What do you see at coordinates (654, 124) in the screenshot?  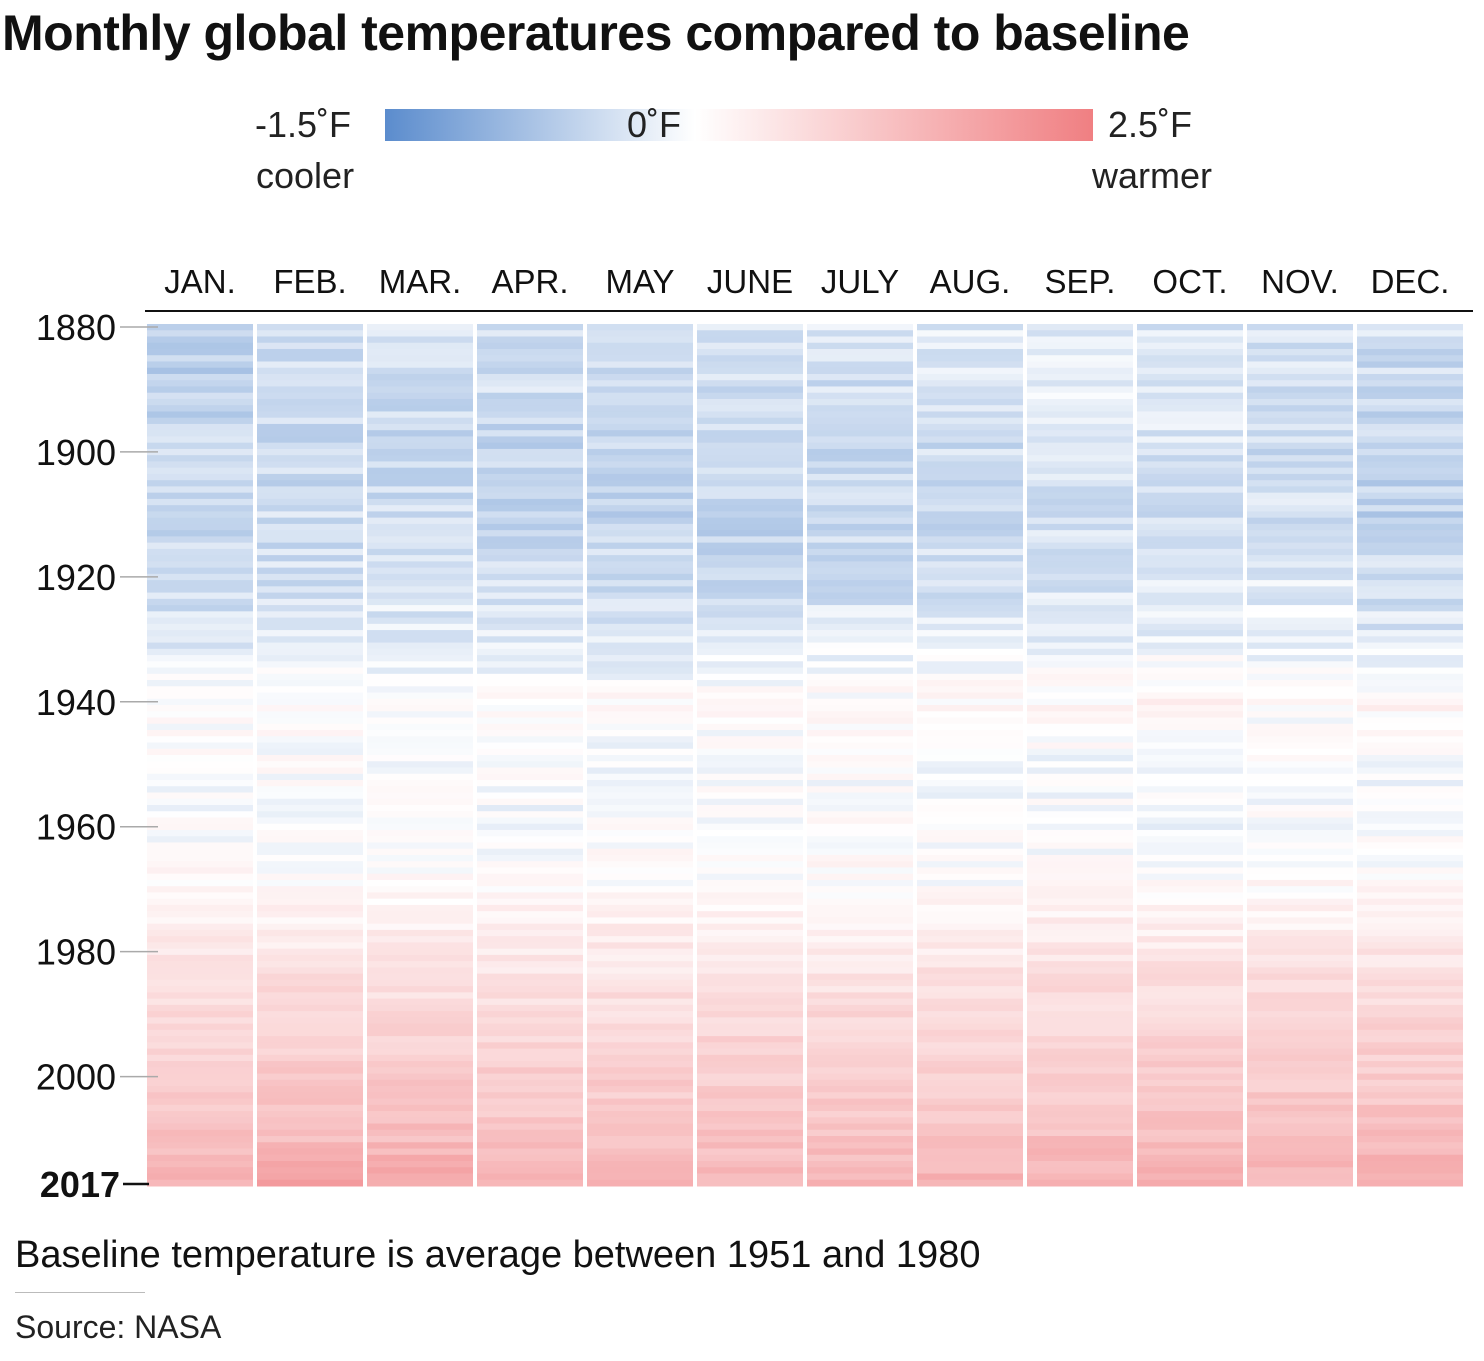 I see `legend-zero-label: 0˚F` at bounding box center [654, 124].